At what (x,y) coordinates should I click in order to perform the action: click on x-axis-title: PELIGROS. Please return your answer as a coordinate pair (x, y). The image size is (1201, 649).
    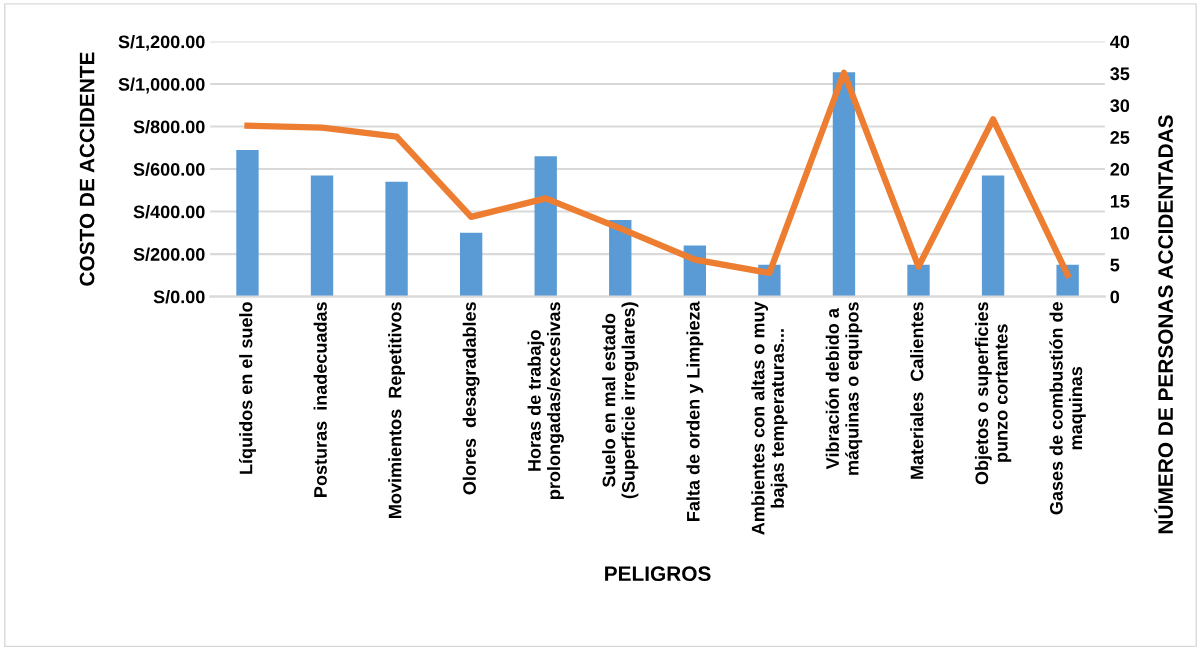
    Looking at the image, I should click on (658, 574).